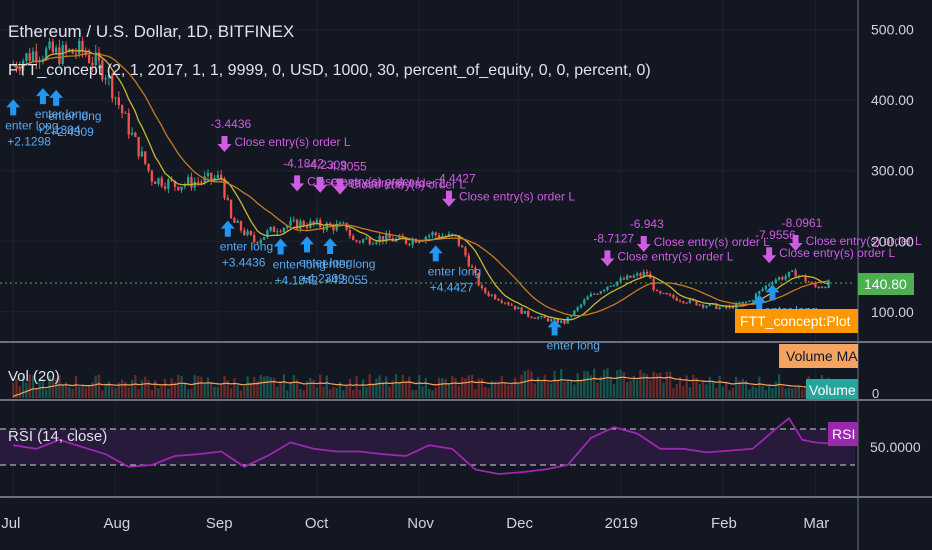  What do you see at coordinates (822, 356) in the screenshot?
I see `volume-ma-text: Volume MA` at bounding box center [822, 356].